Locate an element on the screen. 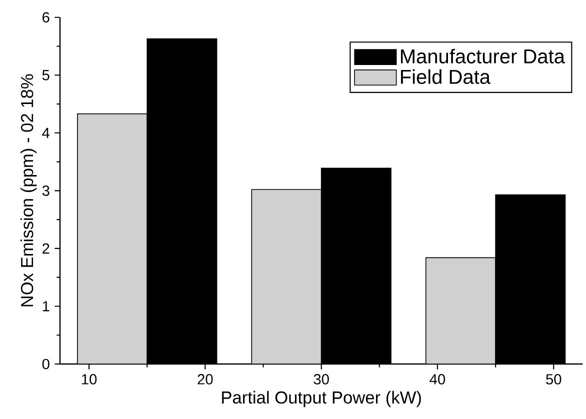  x-axis-title: Partial Output Power (kW) is located at coordinates (321, 399).